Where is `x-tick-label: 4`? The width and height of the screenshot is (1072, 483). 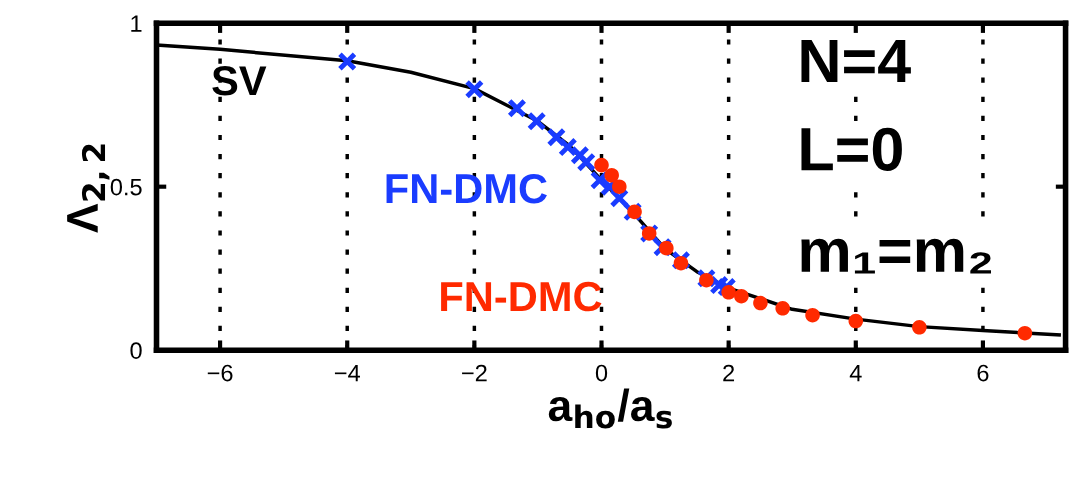 x-tick-label: 4 is located at coordinates (855, 373).